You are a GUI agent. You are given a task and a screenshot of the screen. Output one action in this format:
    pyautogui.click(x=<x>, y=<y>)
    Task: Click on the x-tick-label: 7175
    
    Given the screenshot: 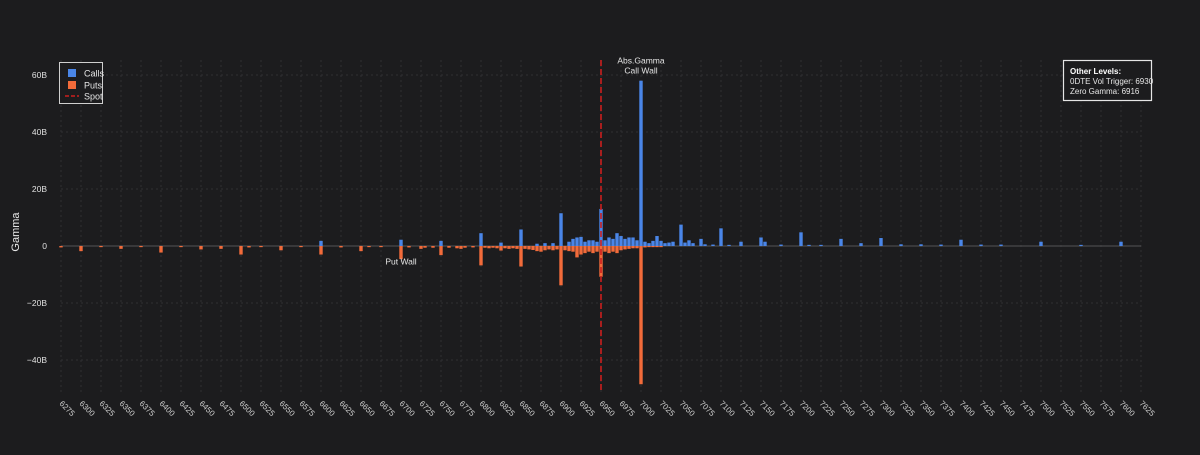 What is the action you would take?
    pyautogui.click(x=787, y=408)
    